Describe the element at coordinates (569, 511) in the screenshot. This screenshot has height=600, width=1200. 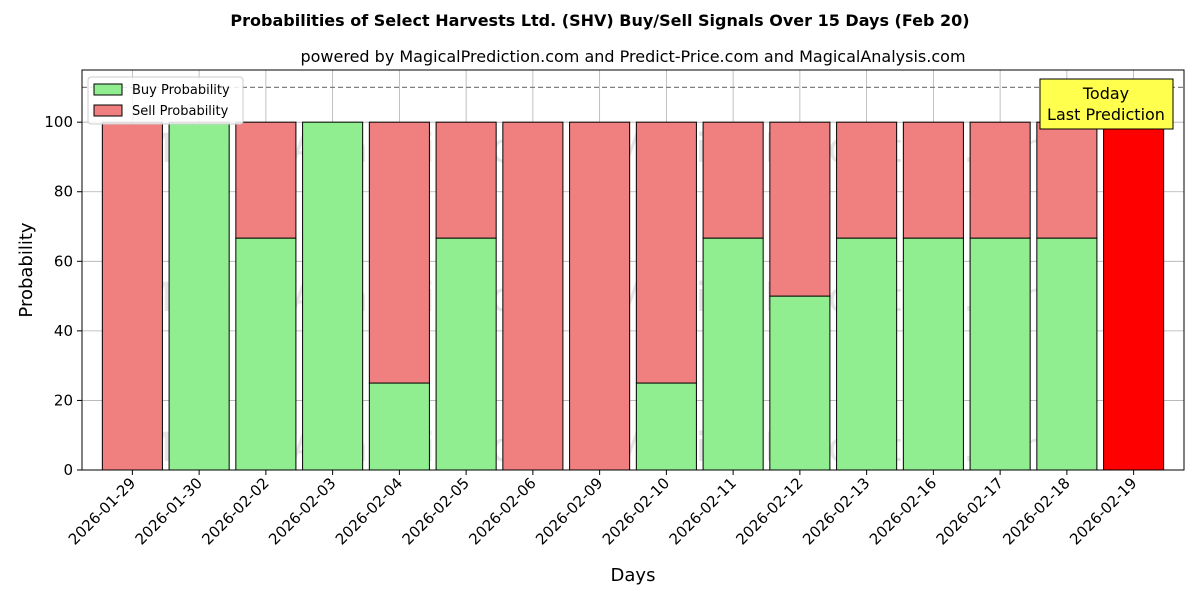
I see `x-tick-label: 2026-02-09` at that location.